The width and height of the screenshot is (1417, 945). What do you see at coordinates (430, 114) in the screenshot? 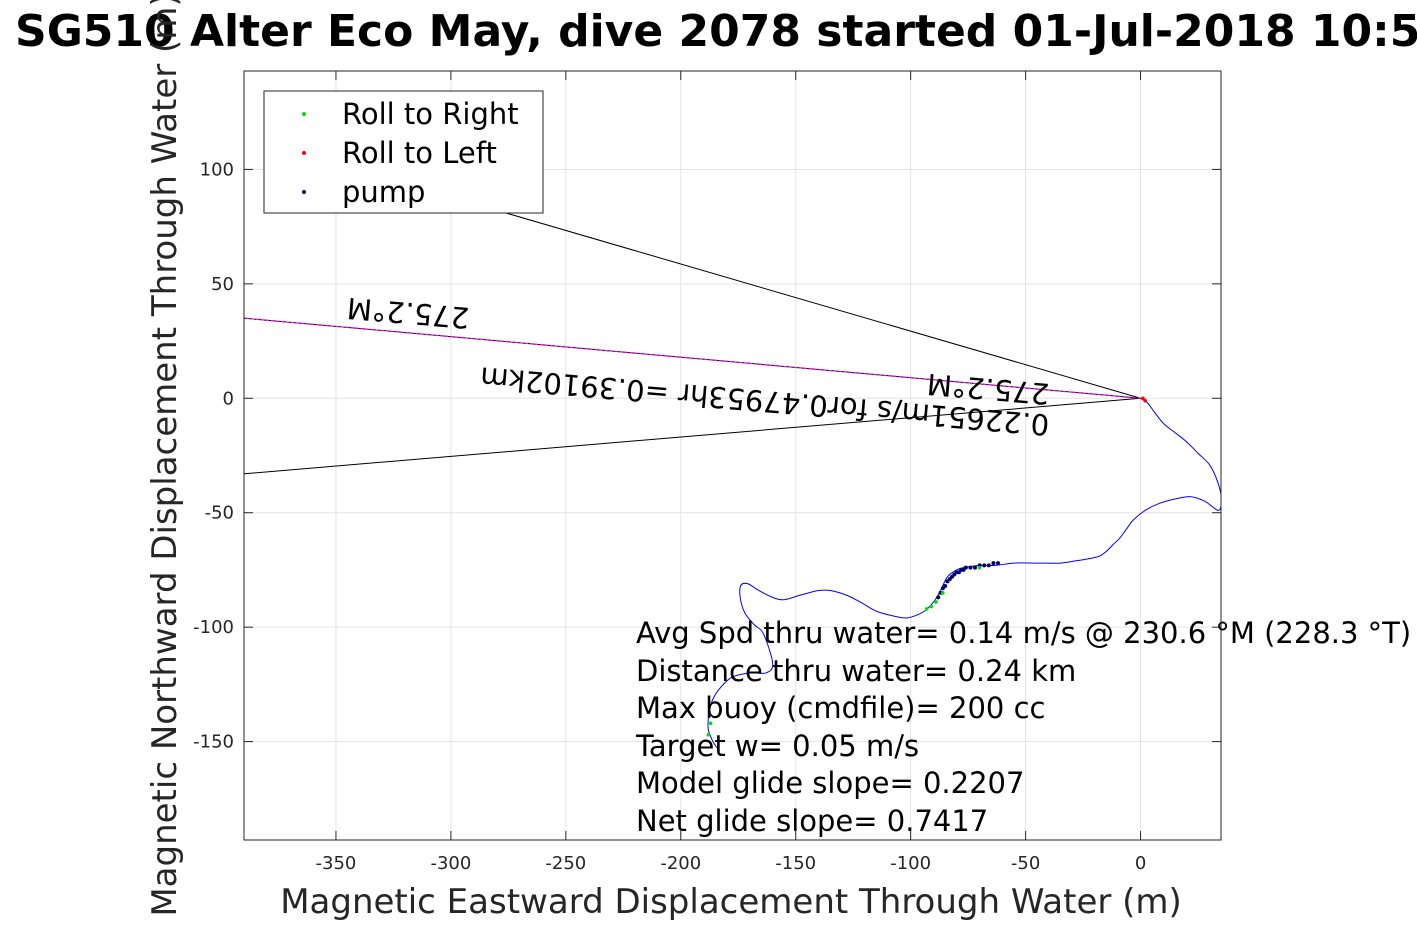
I see `legend-label-roll-right: Roll to Right` at bounding box center [430, 114].